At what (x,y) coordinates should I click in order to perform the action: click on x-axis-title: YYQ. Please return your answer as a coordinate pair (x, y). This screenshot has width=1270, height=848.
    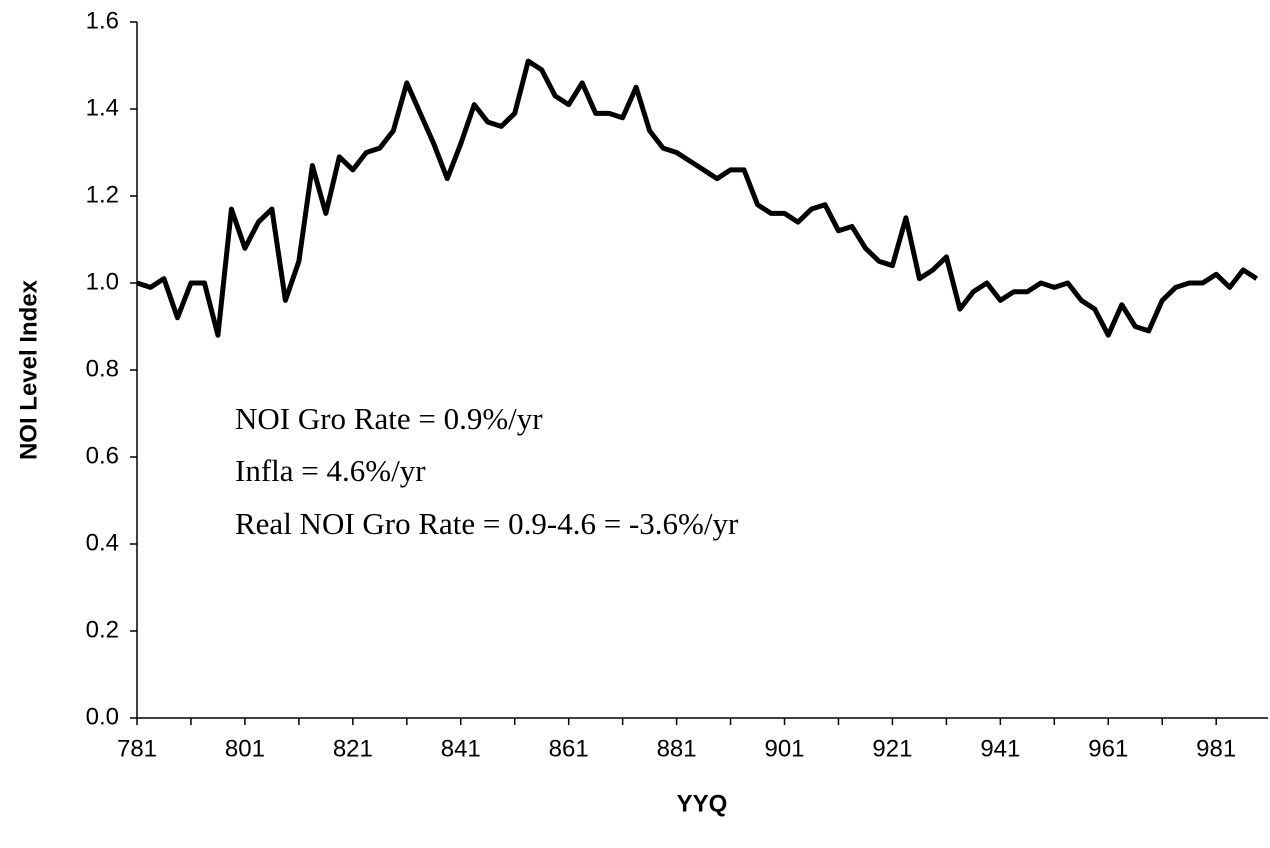
    Looking at the image, I should click on (702, 803).